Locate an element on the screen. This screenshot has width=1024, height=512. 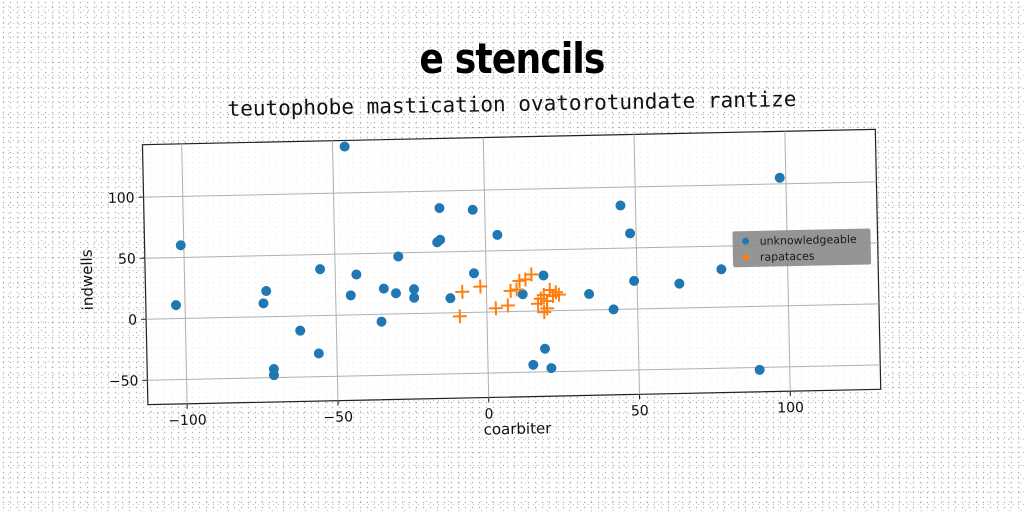
chart-title: e stencils is located at coordinates (512, 58).